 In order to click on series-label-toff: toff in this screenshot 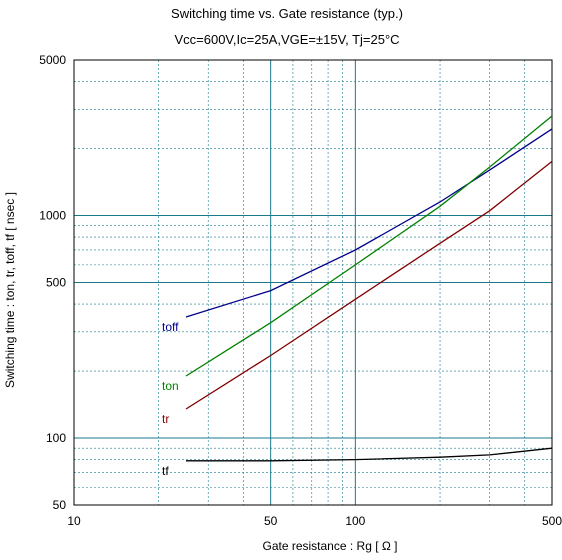, I will do `click(170, 327)`.